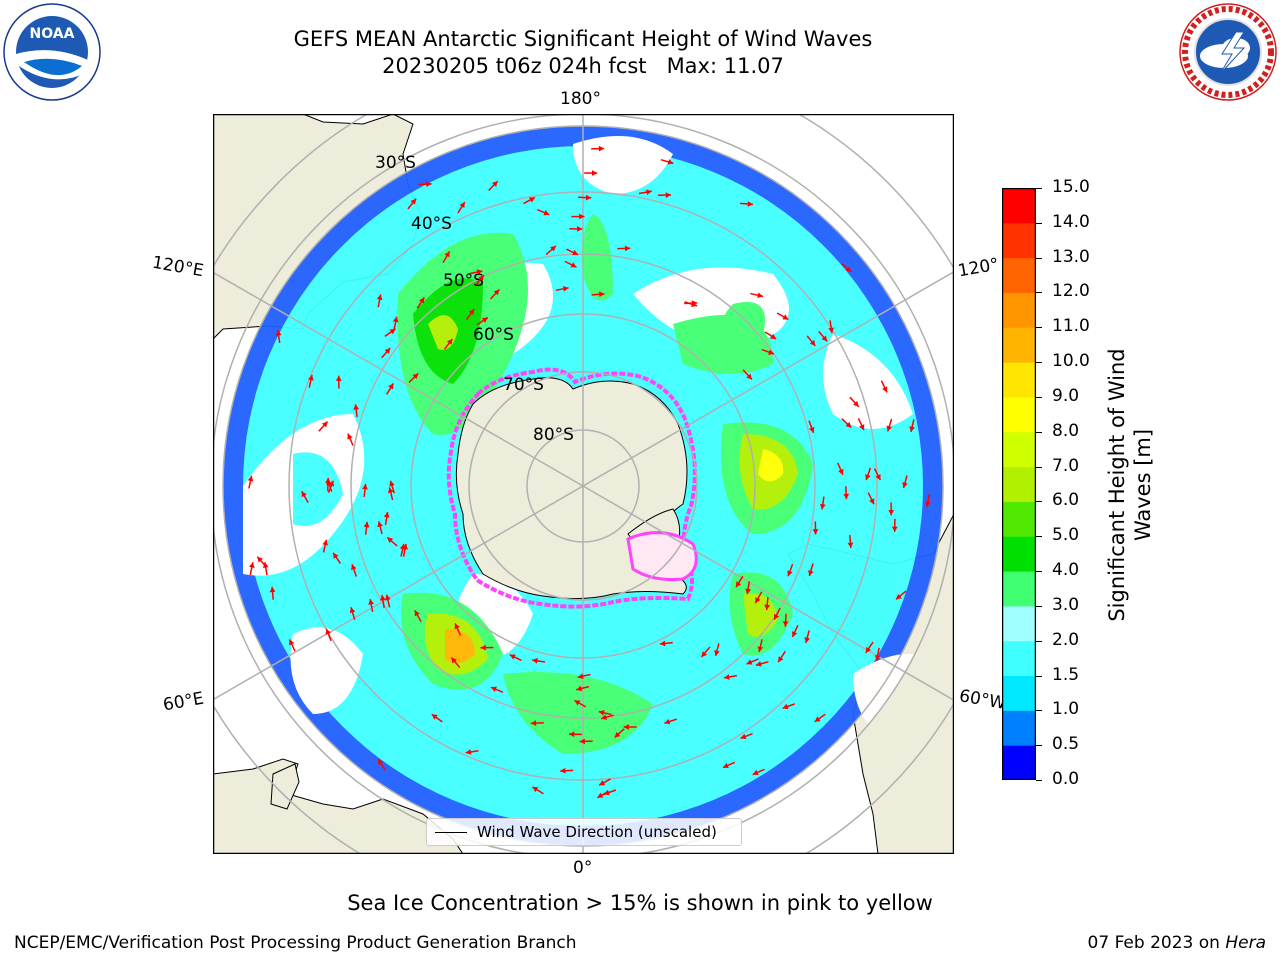  I want to click on colorbar-tick-label: 4.0, so click(1066, 570).